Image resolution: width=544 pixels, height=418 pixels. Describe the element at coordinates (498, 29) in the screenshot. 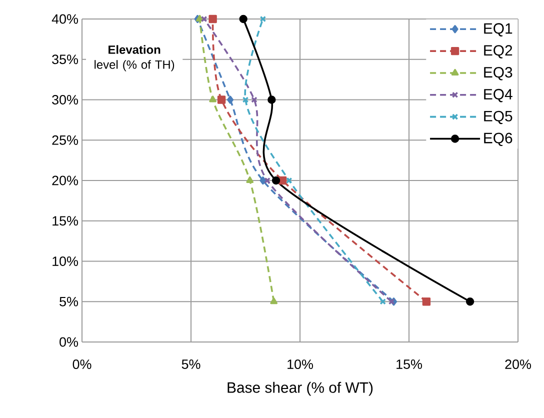

I see `legend-label: EQ1` at that location.